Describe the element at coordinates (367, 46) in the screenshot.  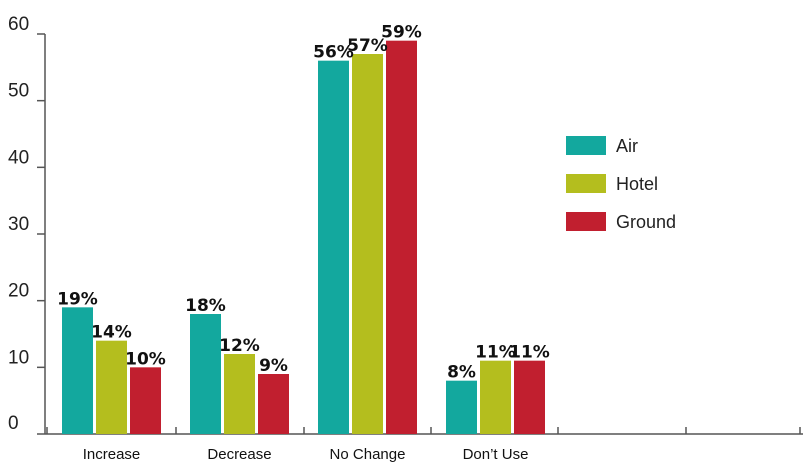
I see `data-label-hotel-no-change: 57%` at that location.